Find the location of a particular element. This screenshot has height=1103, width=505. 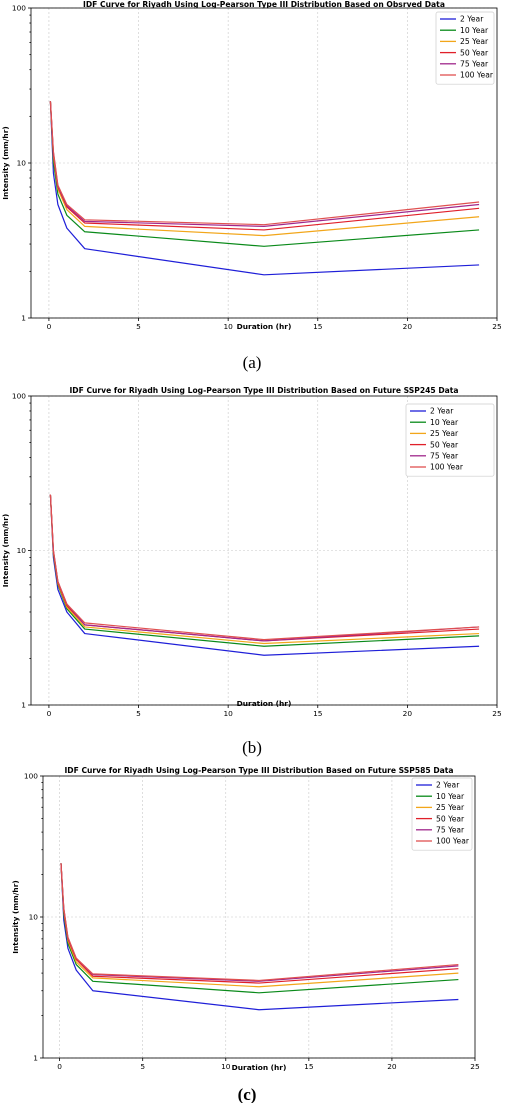

panel-caption: (b) is located at coordinates (252, 747).